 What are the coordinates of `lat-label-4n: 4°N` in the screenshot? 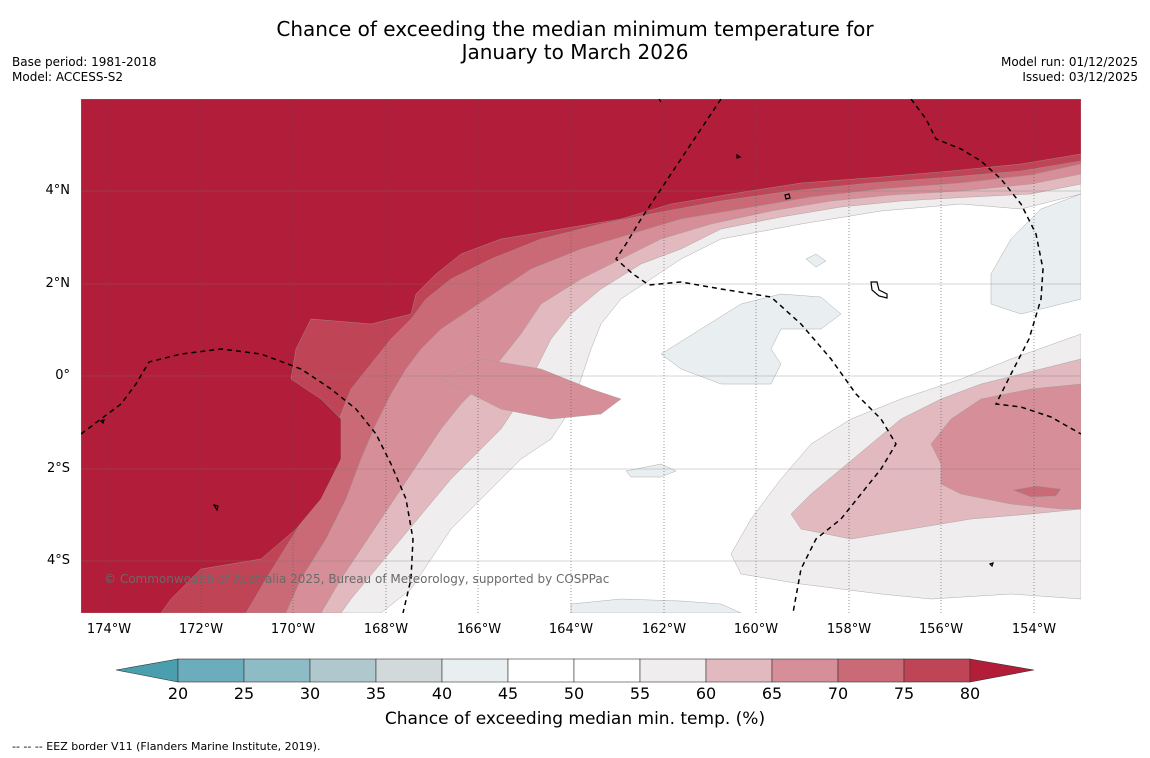 It's located at (58, 190).